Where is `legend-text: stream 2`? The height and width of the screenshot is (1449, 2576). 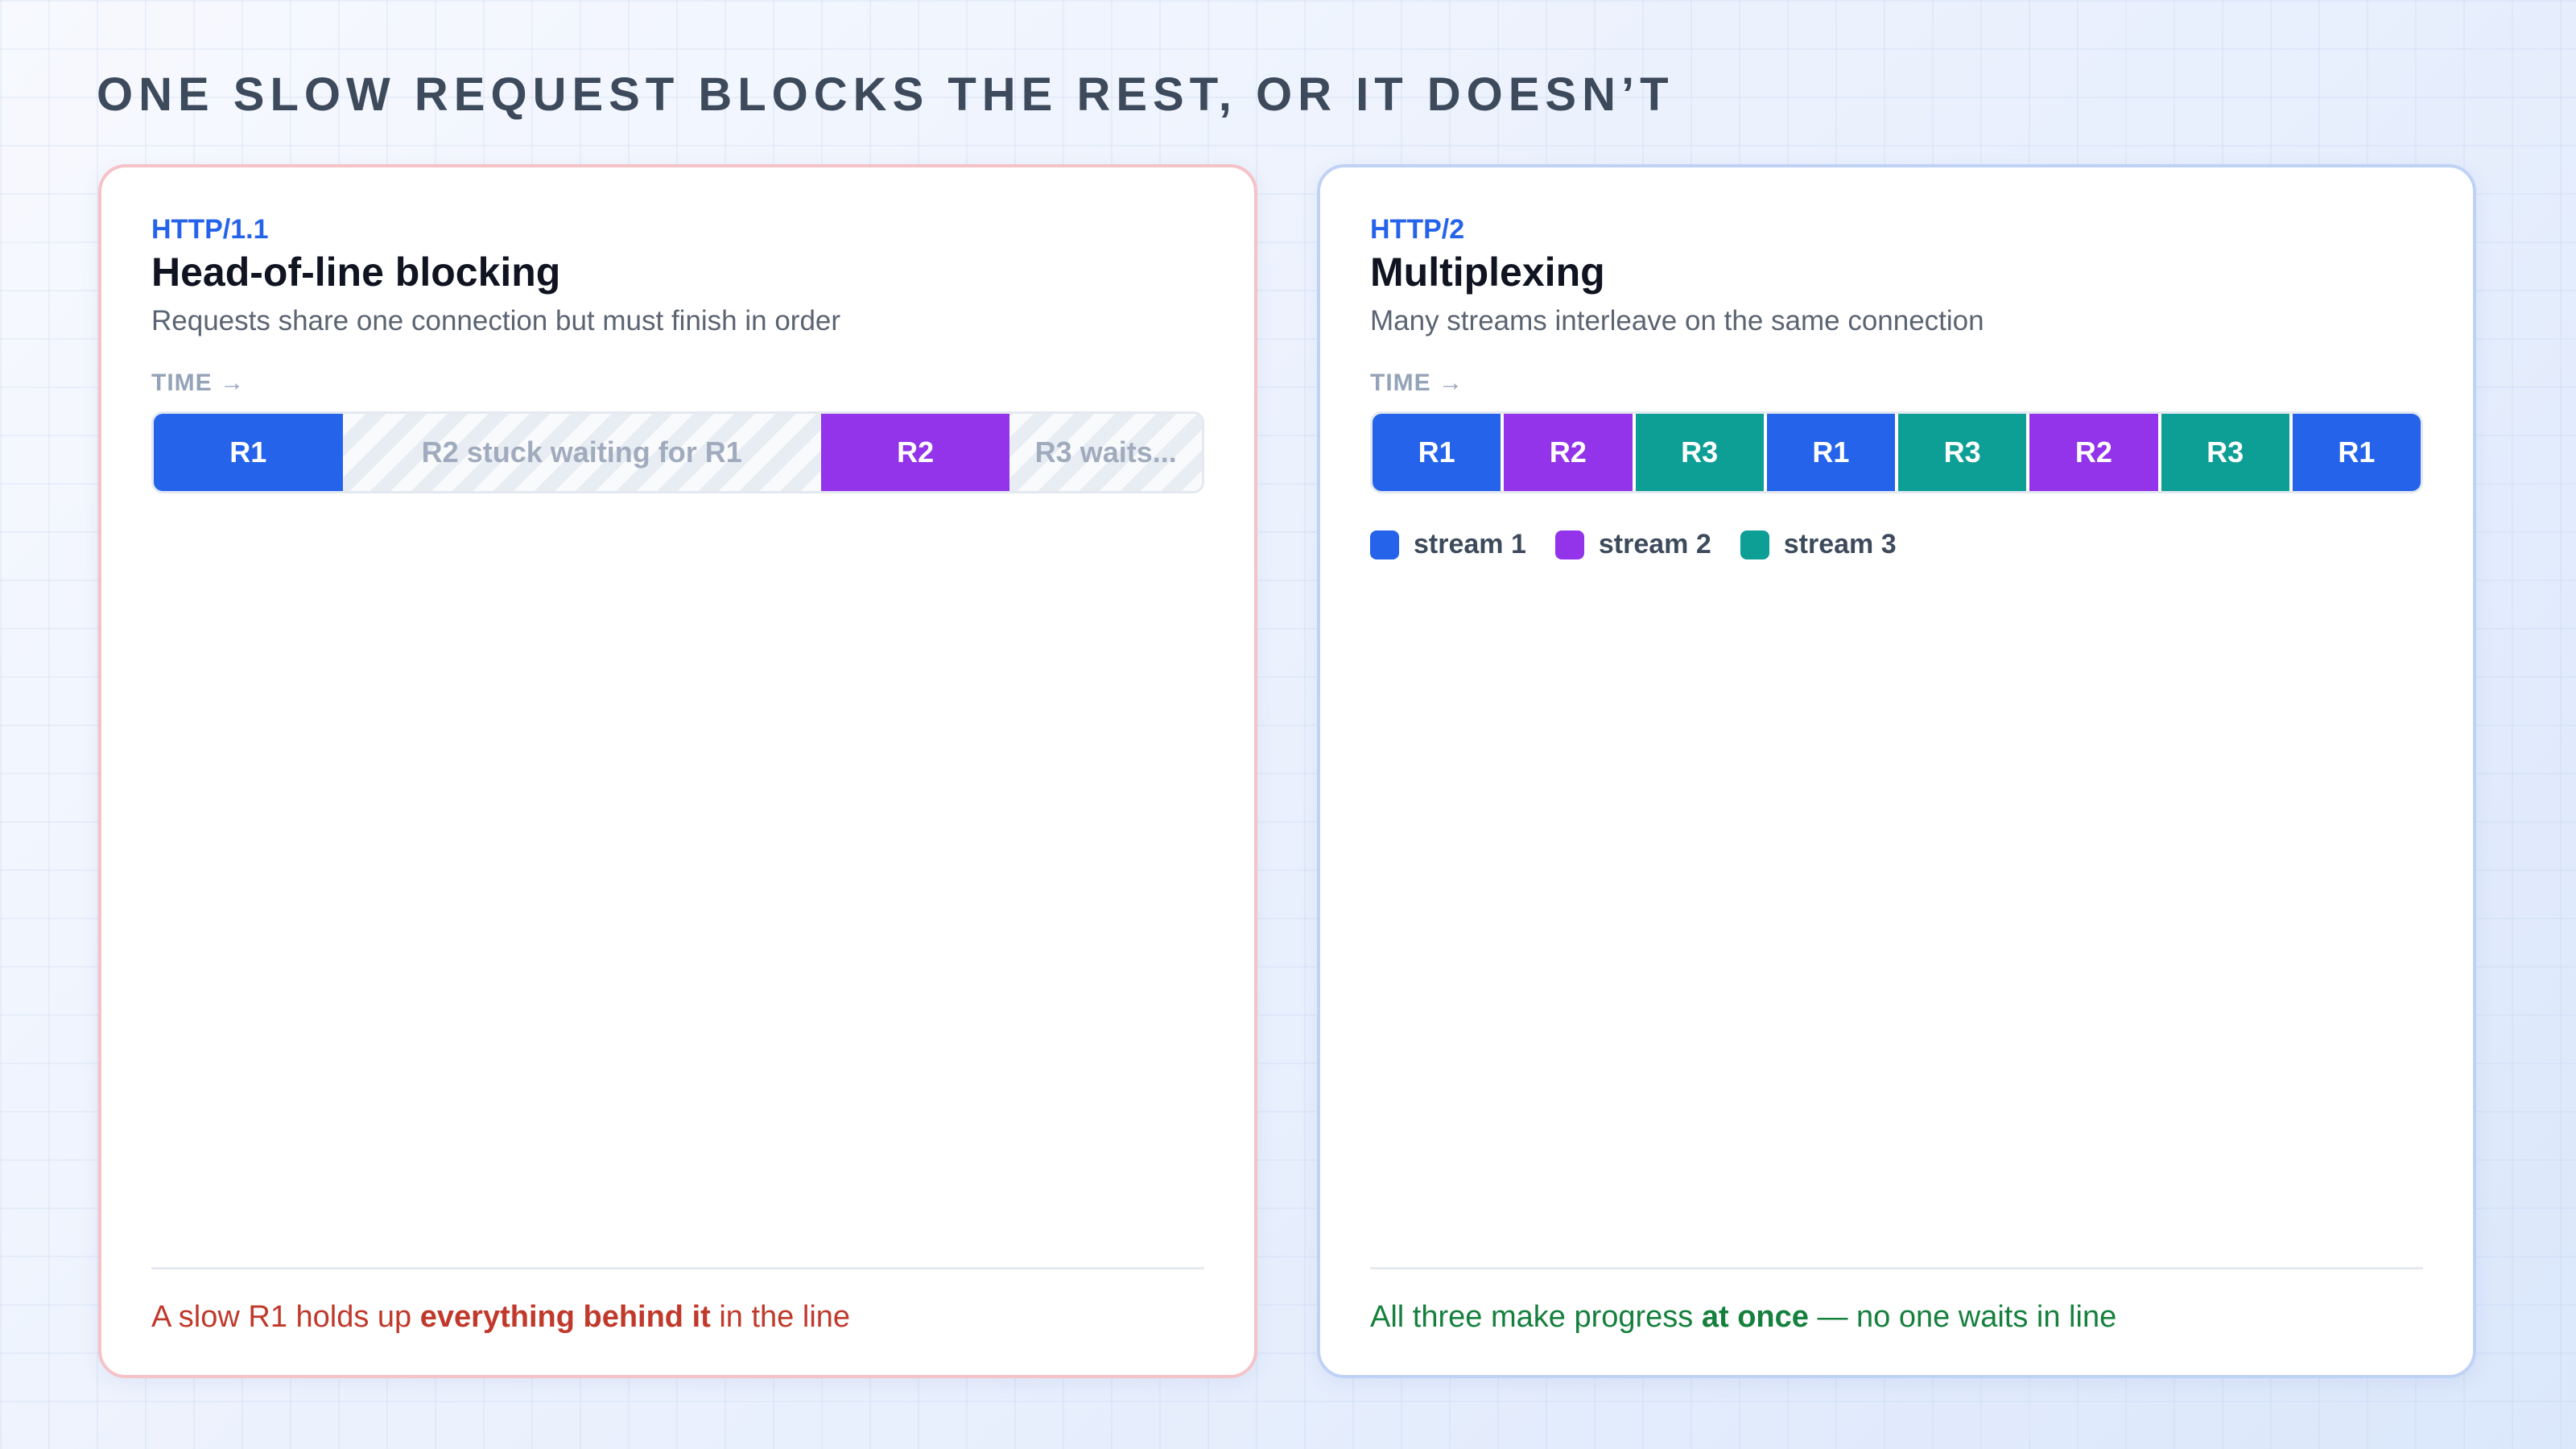 legend-text: stream 2 is located at coordinates (1654, 544).